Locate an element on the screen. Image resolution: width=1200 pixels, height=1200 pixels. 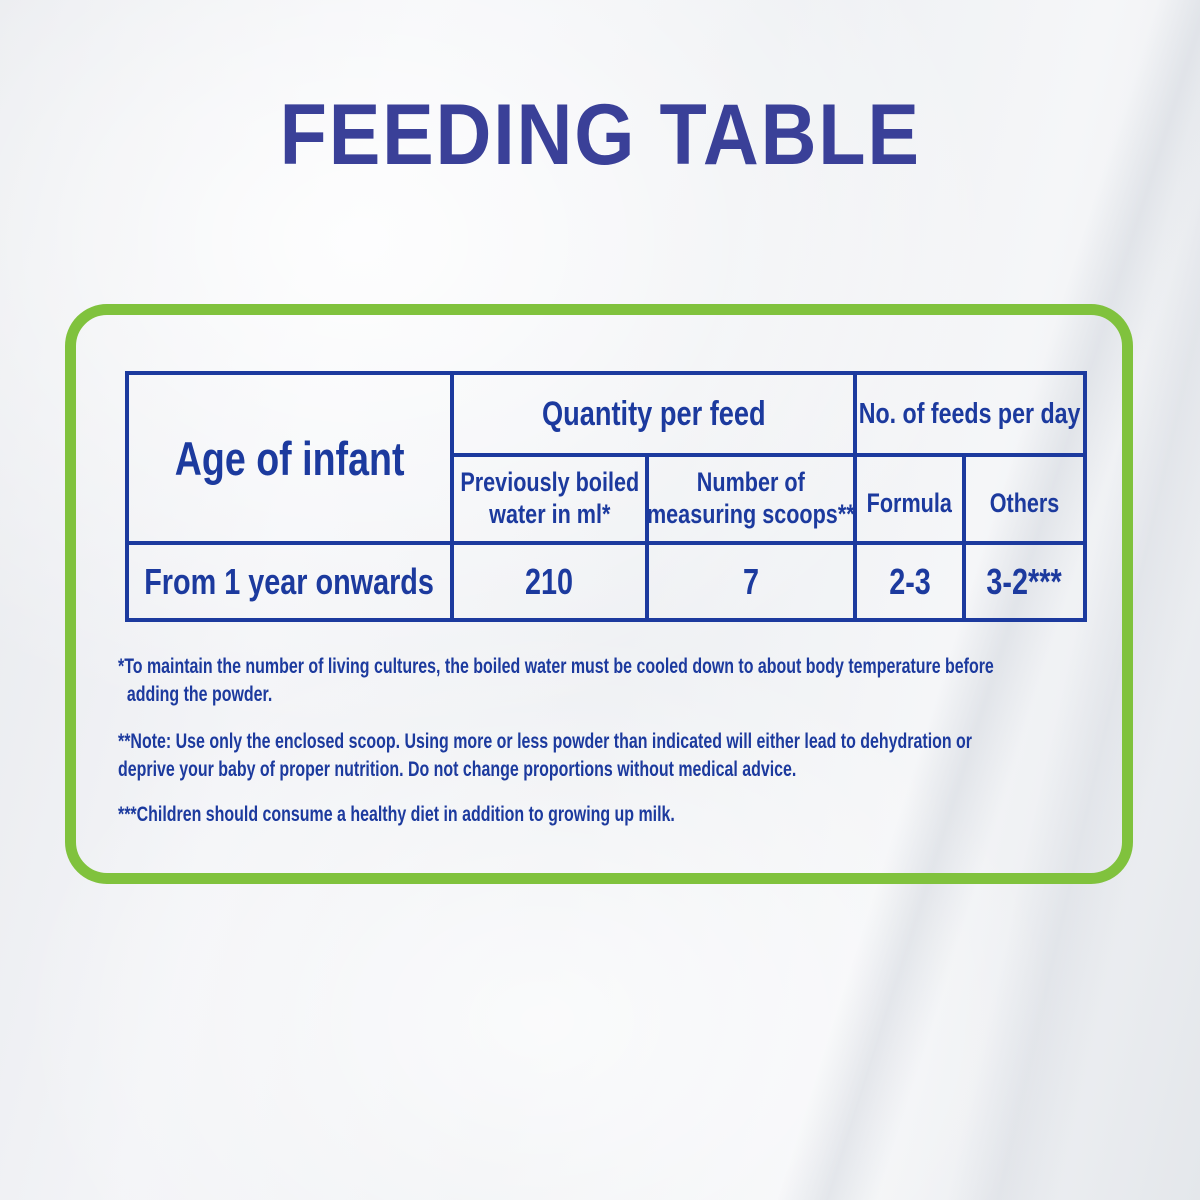
header-cell-others: Others is located at coordinates (1025, 499).